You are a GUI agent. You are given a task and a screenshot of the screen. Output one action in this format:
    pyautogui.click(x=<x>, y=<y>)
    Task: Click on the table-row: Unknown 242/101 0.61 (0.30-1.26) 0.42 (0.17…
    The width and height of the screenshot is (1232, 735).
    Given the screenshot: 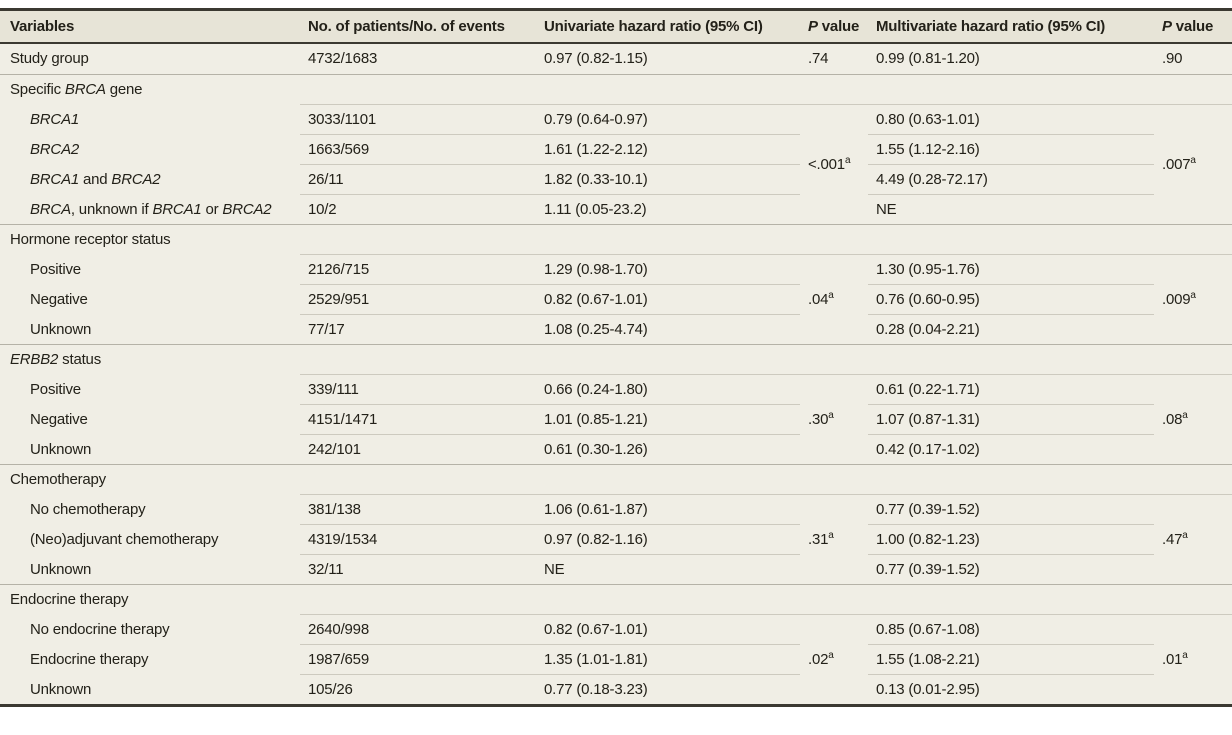 What is the action you would take?
    pyautogui.click(x=616, y=449)
    